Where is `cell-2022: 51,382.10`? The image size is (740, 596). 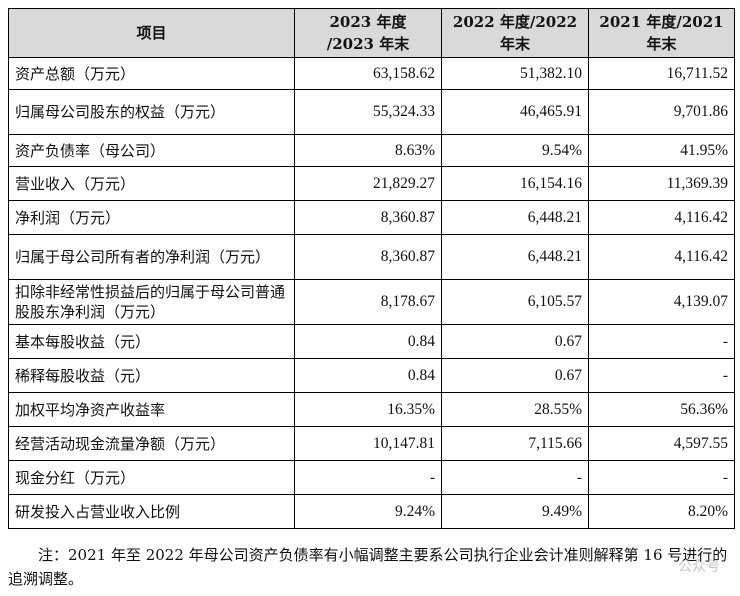 cell-2022: 51,382.10 is located at coordinates (515, 73).